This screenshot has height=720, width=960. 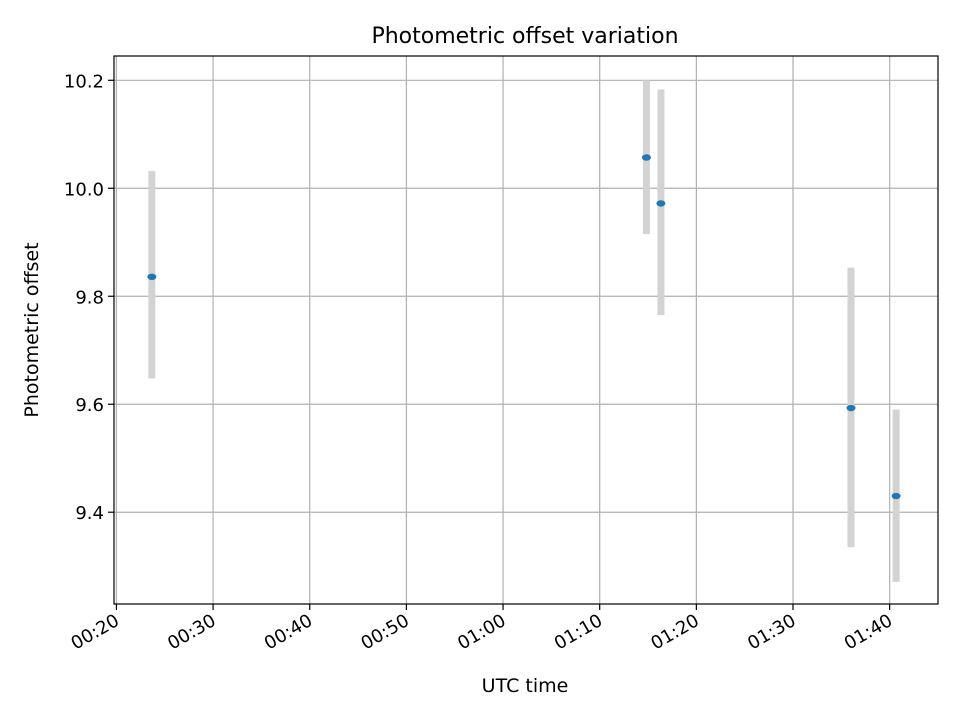 What do you see at coordinates (84, 81) in the screenshot?
I see `y-tick-label: 10.2` at bounding box center [84, 81].